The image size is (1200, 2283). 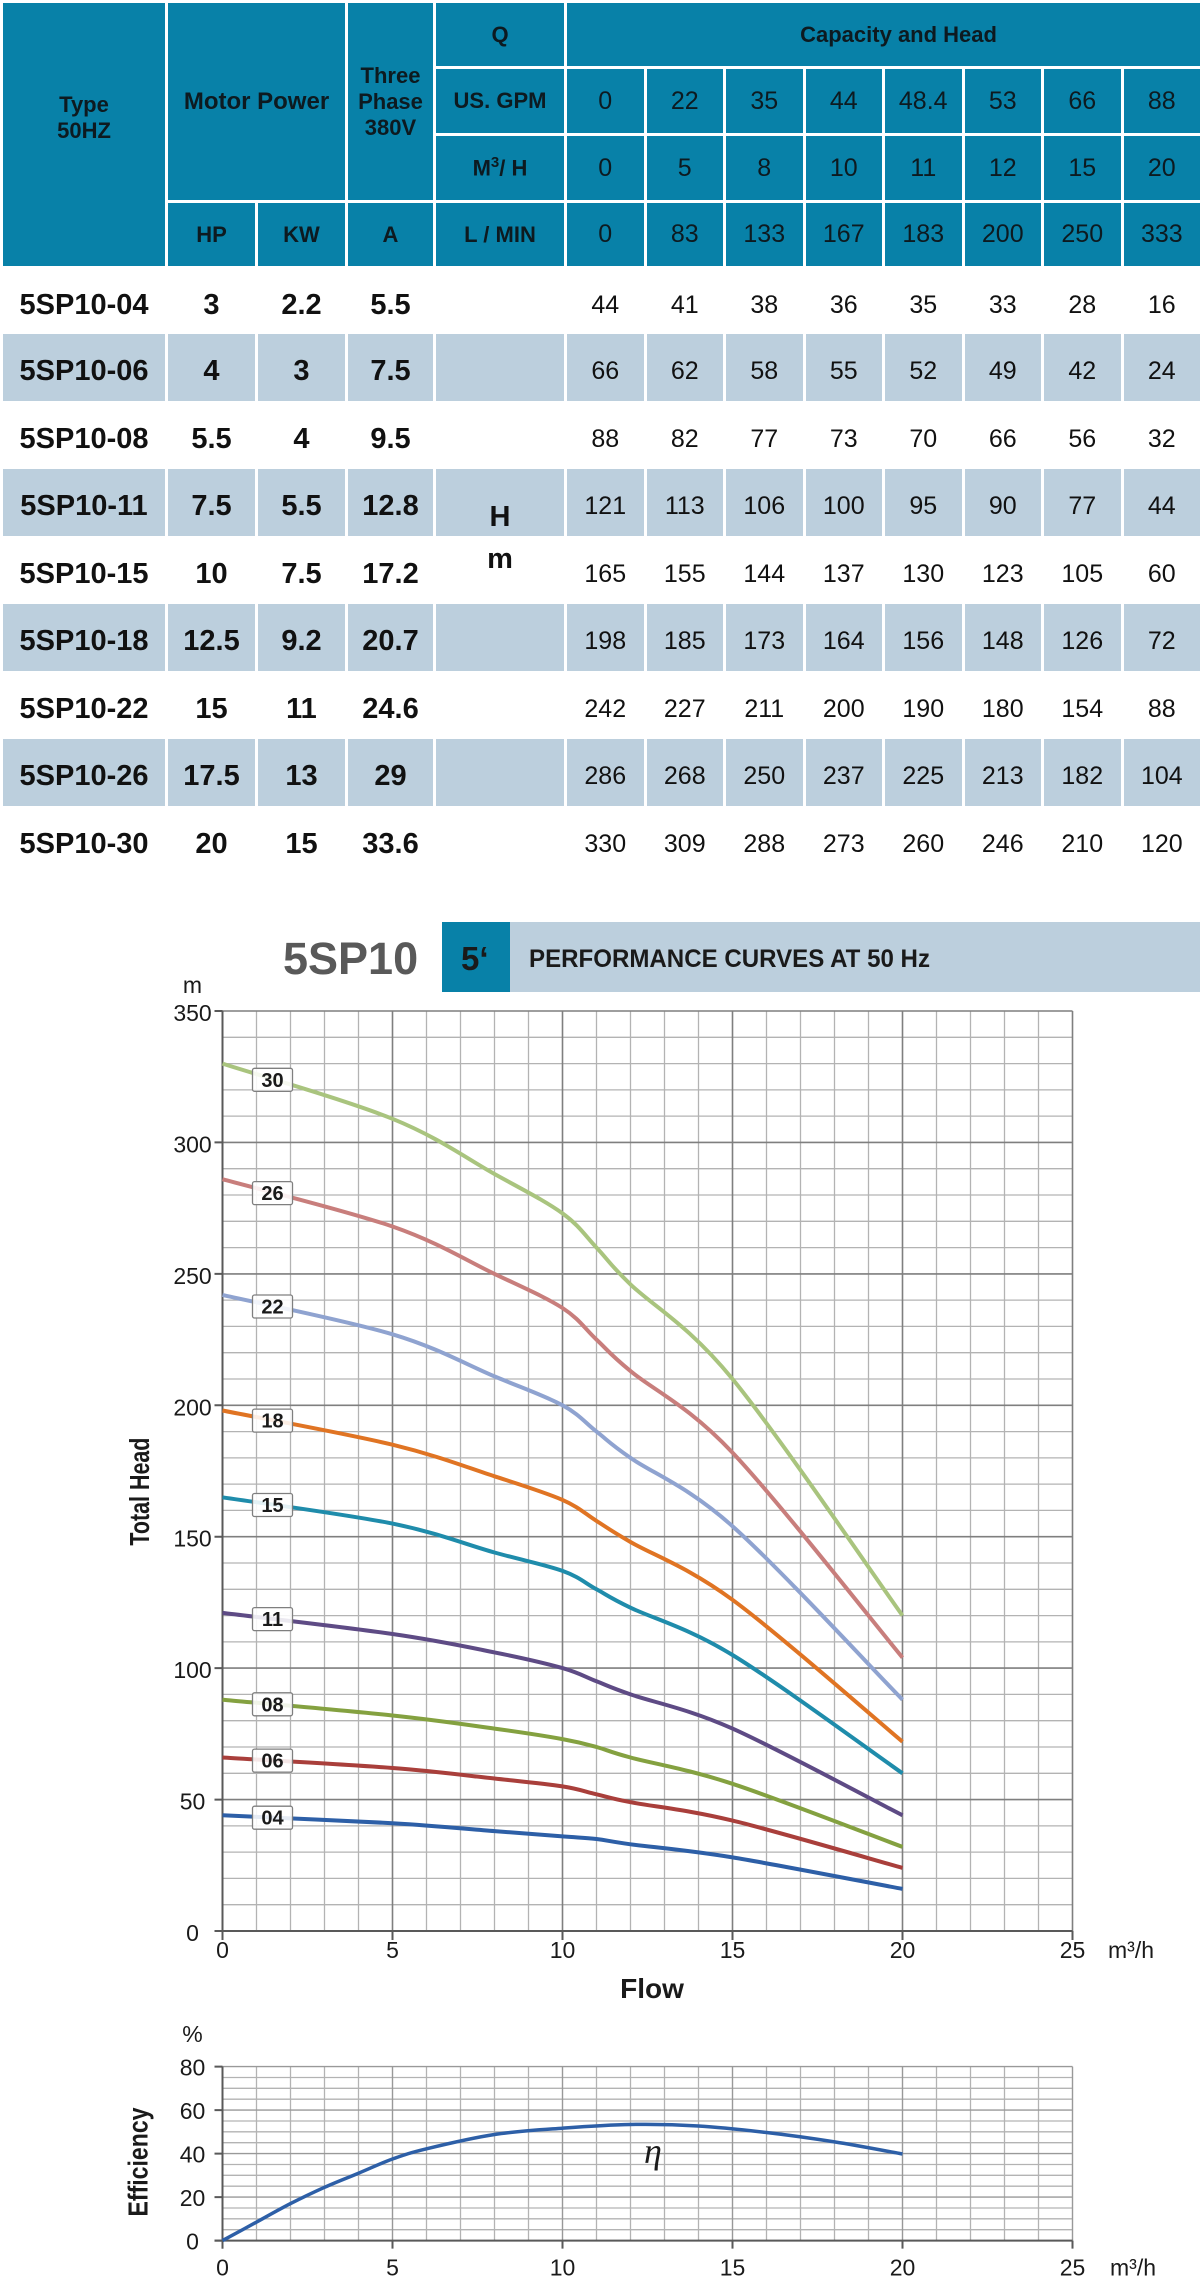 I want to click on svg-text: 08, so click(x=272, y=1705).